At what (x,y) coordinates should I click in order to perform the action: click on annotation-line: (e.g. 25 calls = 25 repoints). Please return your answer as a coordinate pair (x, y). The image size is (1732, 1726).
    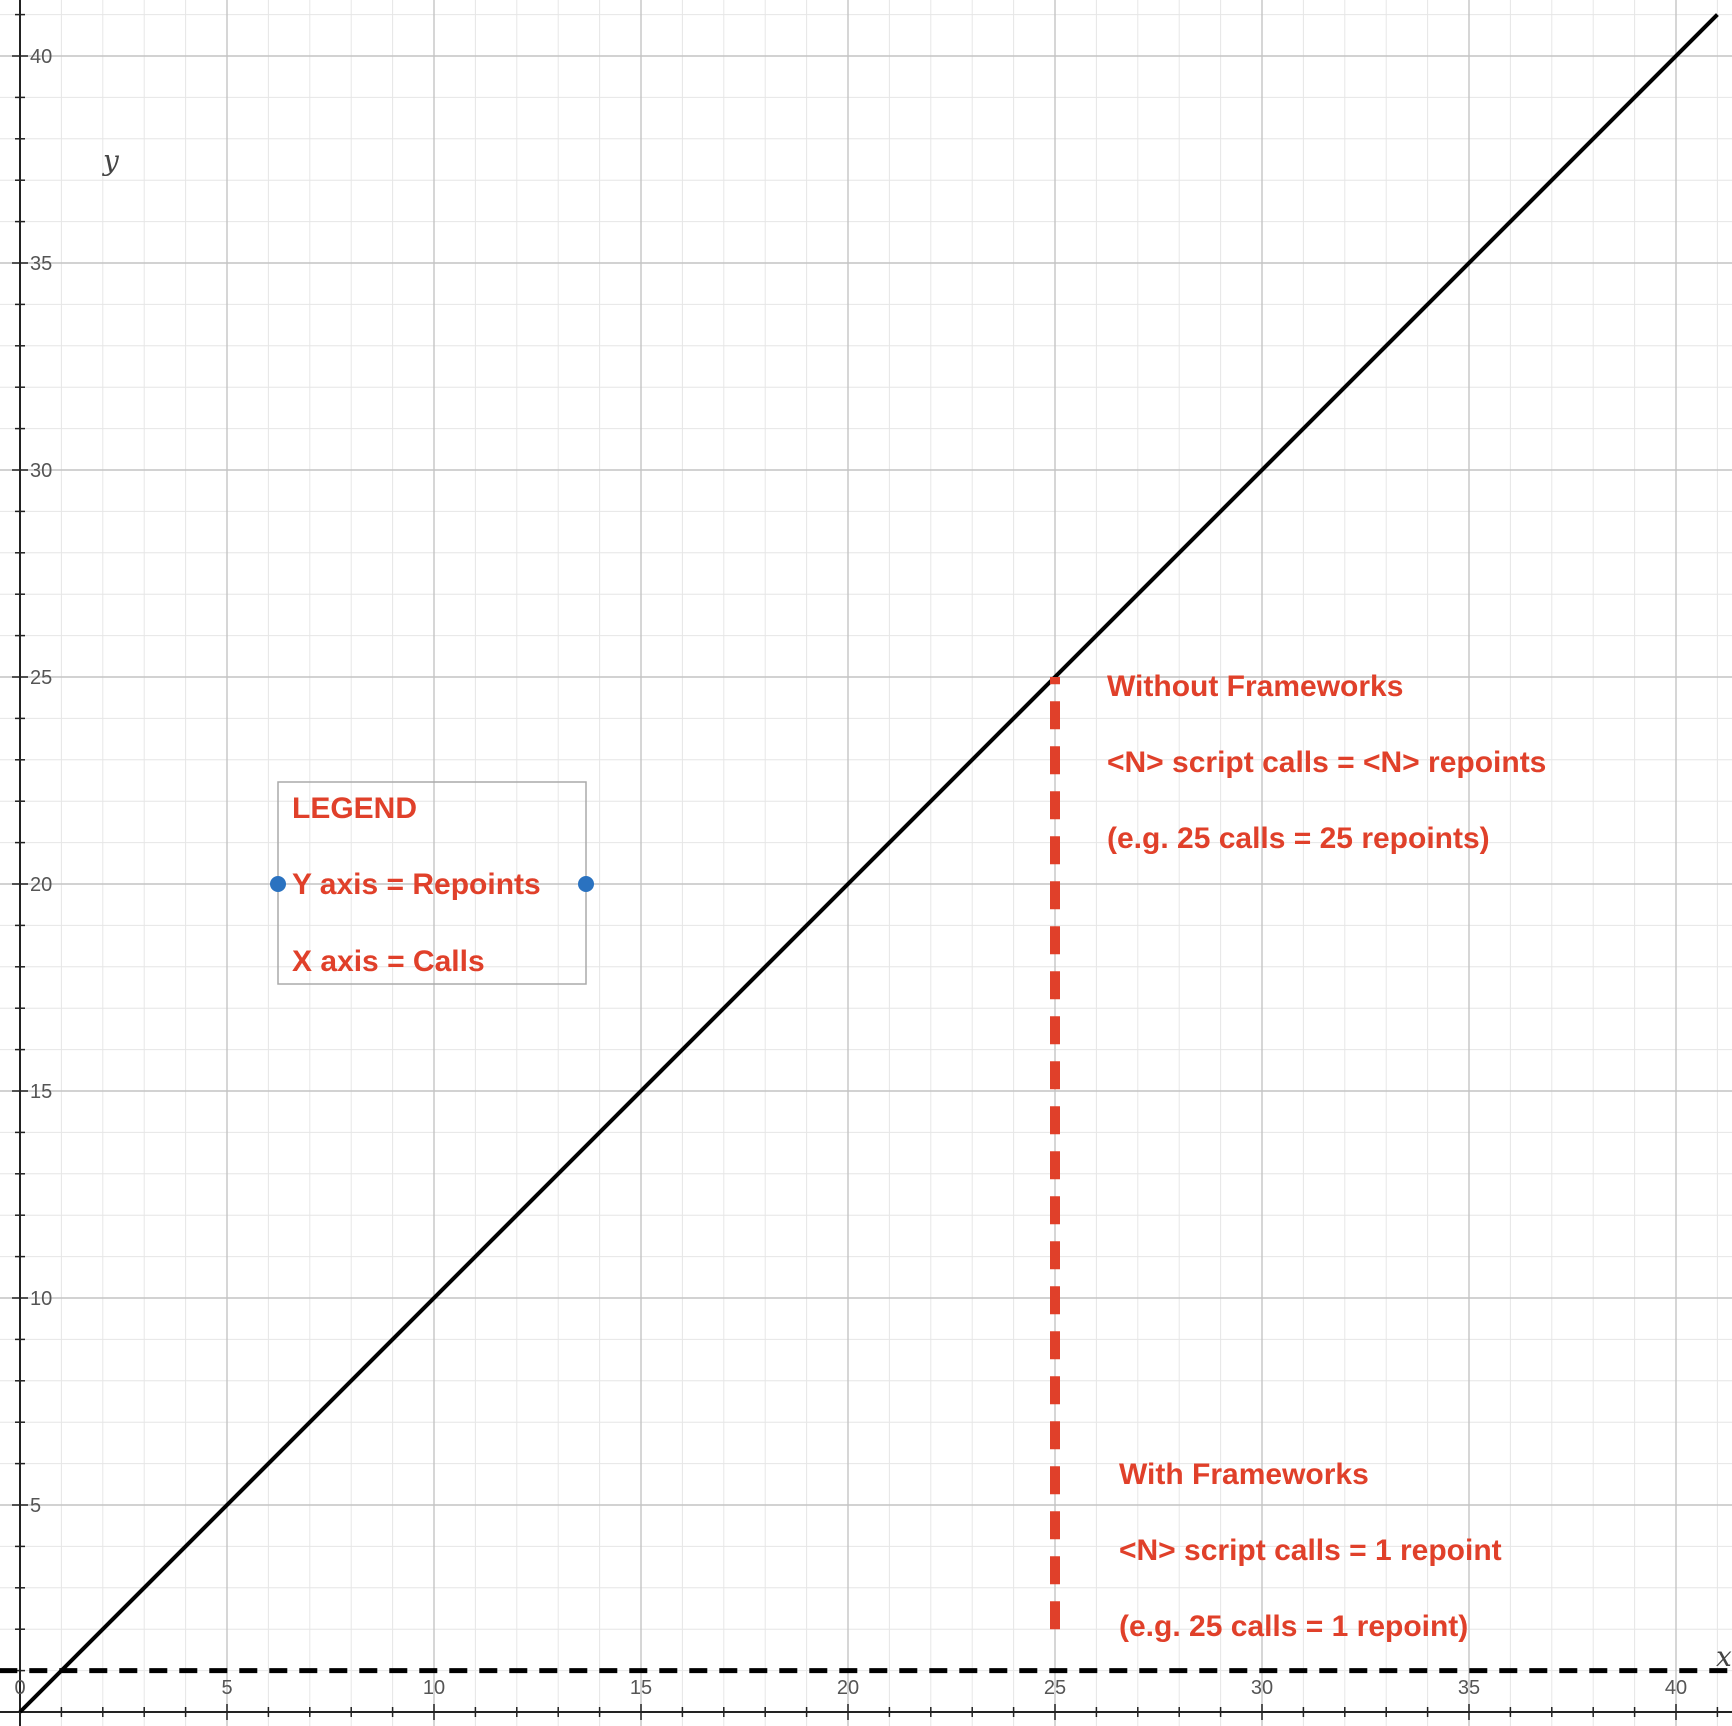
    Looking at the image, I should click on (1298, 838).